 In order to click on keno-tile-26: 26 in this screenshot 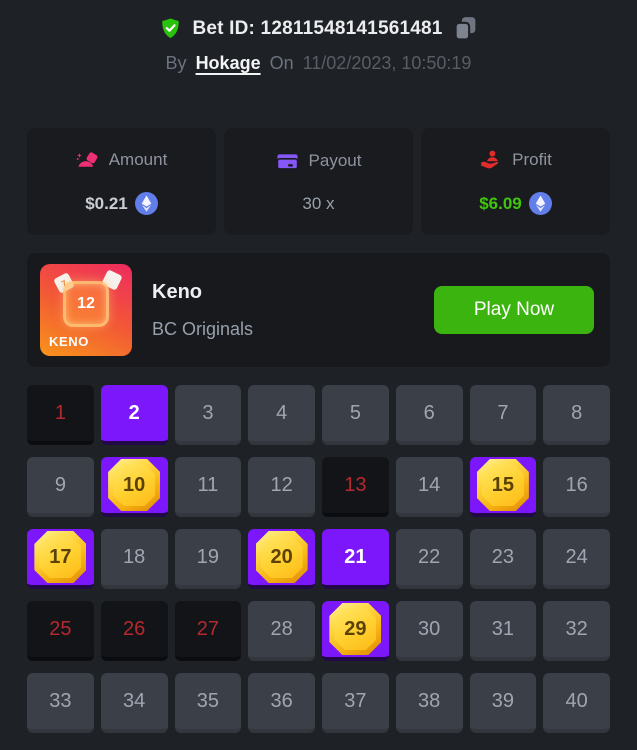, I will do `click(134, 631)`.